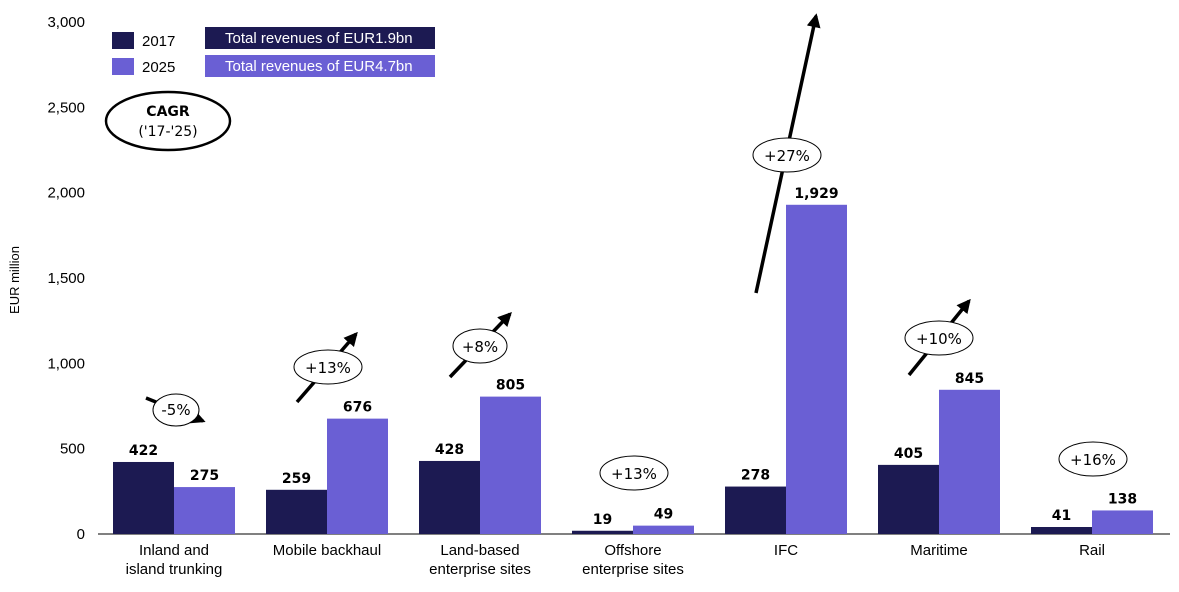 This screenshot has height=592, width=1179. I want to click on total-box-2025, so click(320, 66).